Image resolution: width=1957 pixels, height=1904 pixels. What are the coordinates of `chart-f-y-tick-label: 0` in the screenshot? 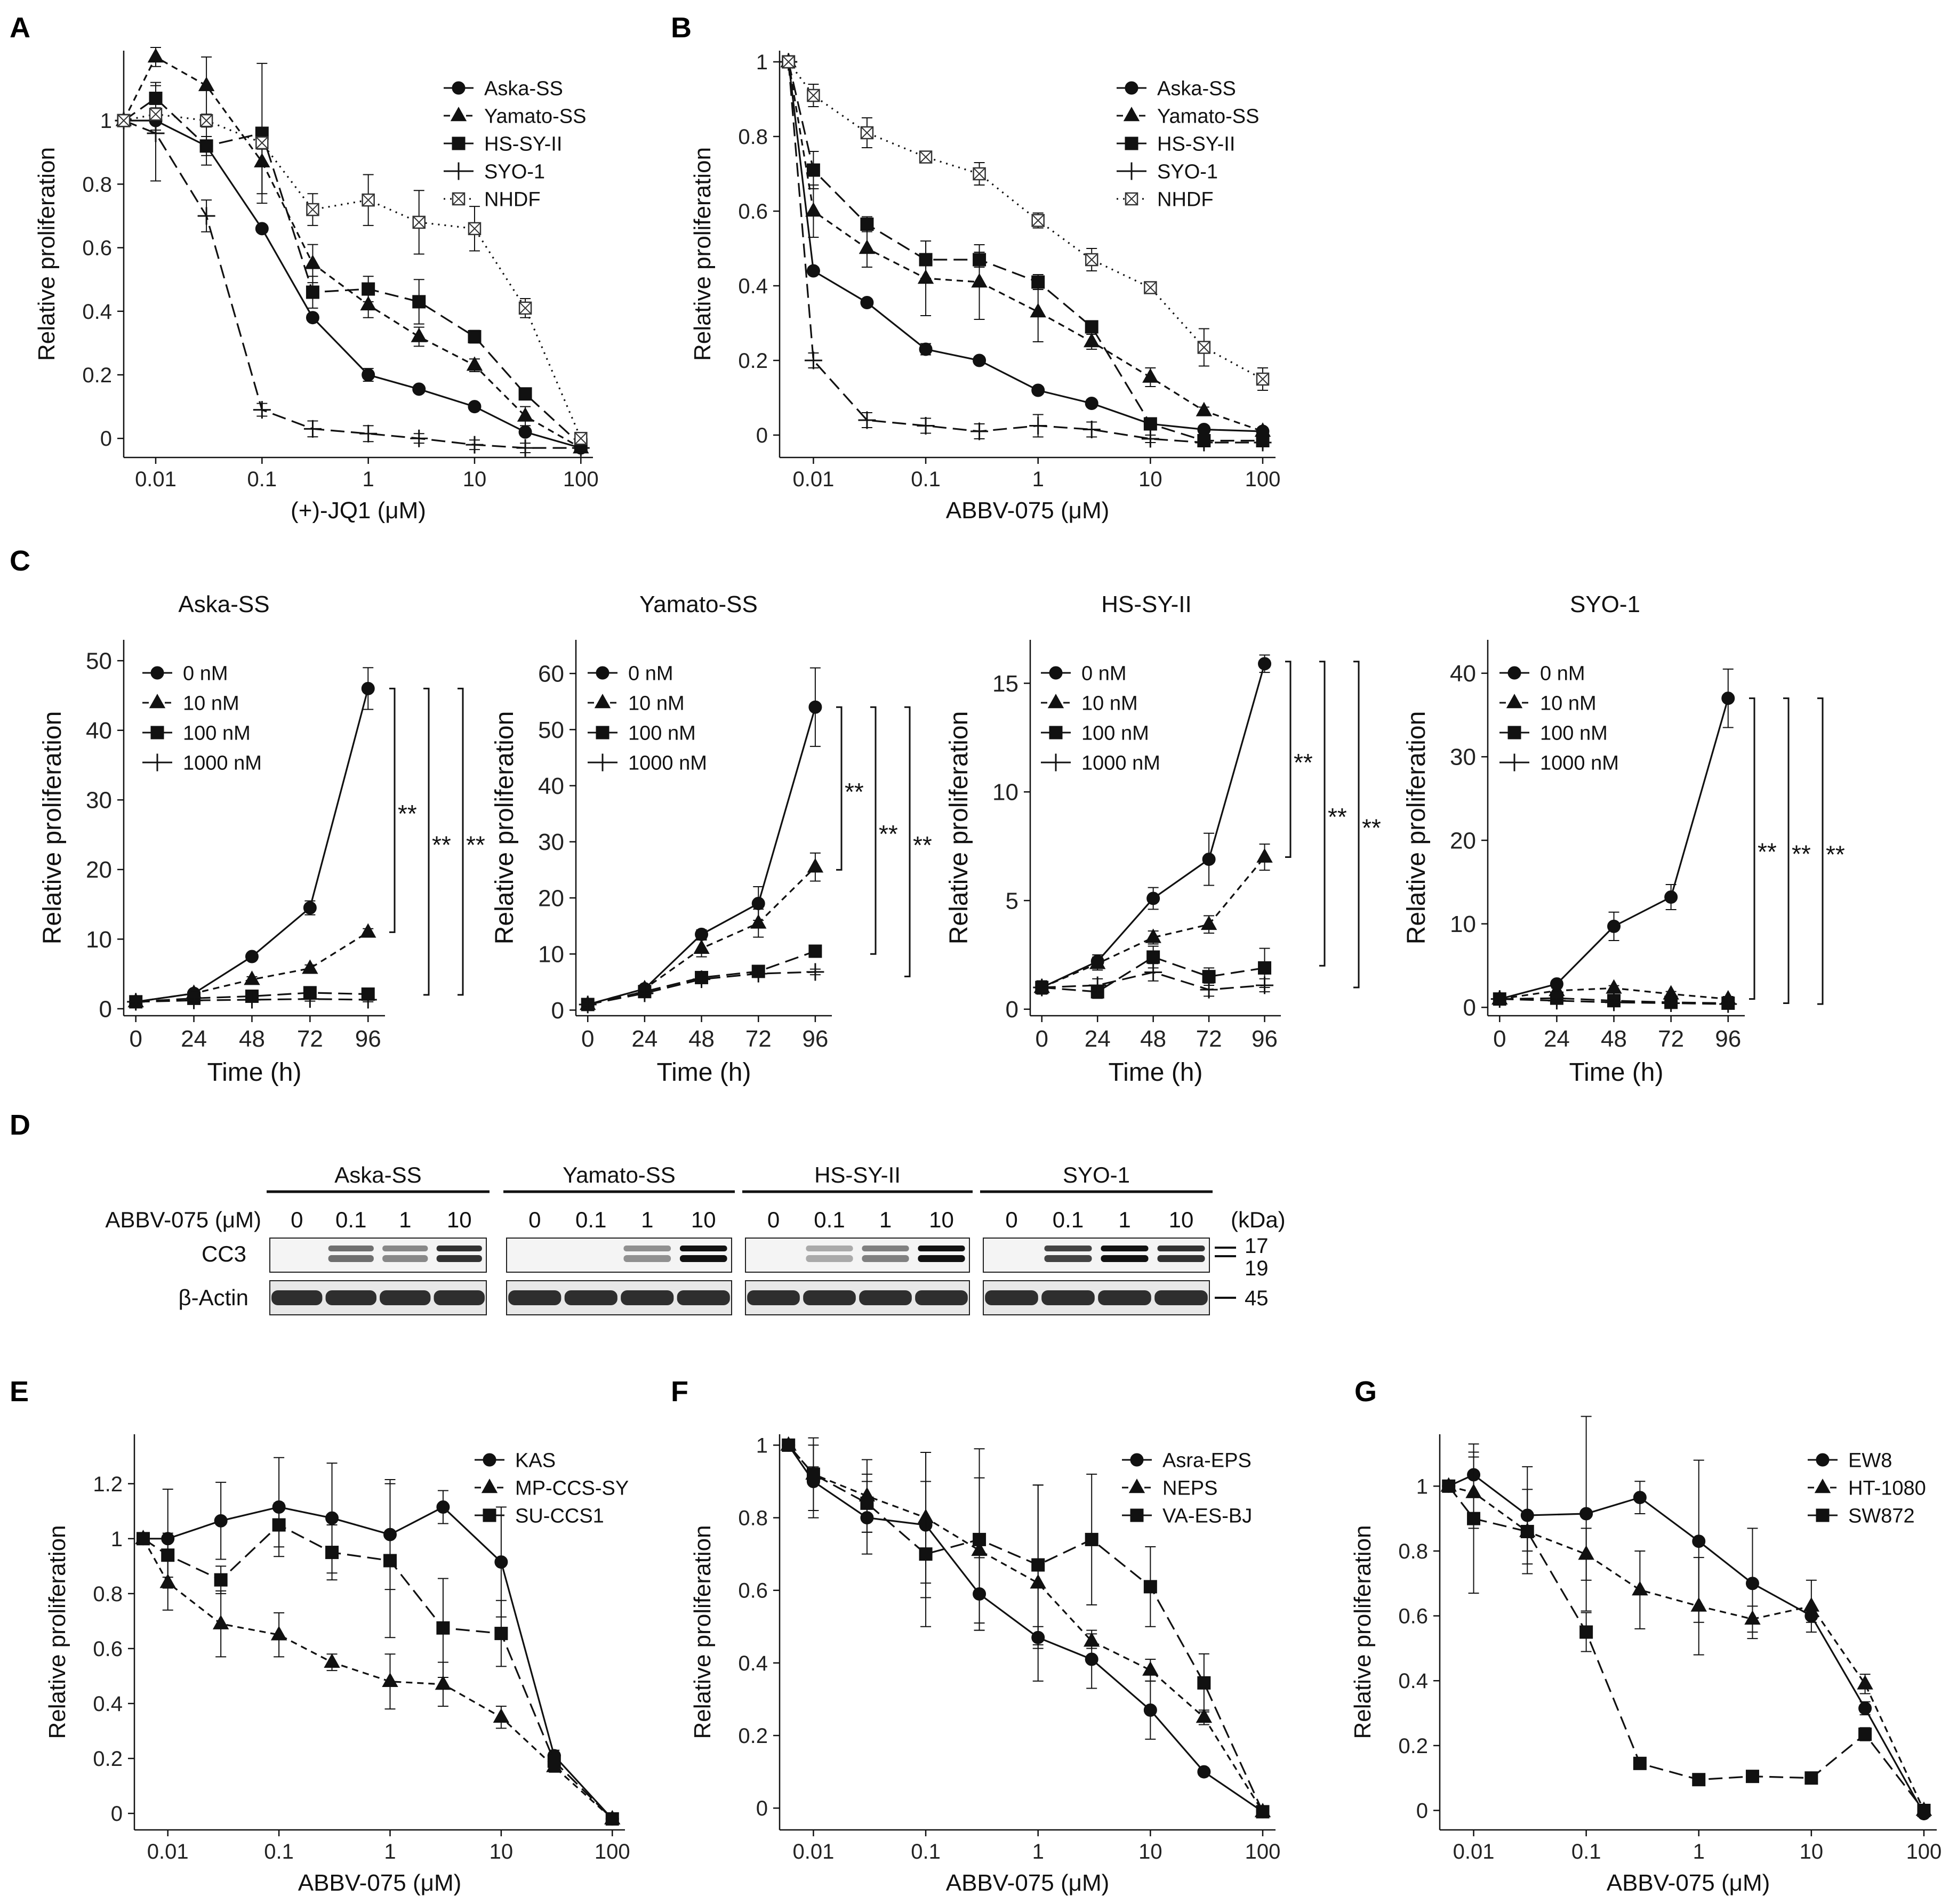 It's located at (762, 1808).